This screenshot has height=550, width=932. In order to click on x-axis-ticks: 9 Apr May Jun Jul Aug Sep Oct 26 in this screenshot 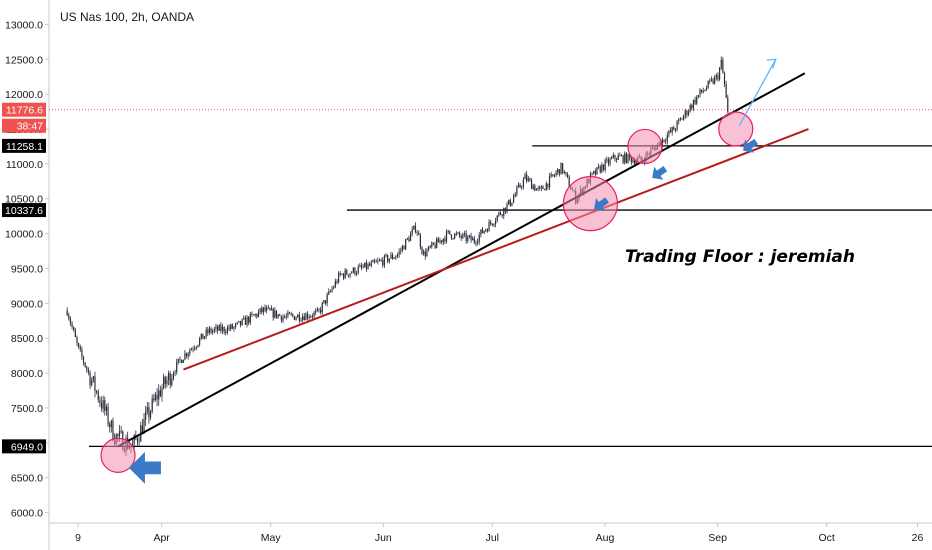, I will do `click(499, 533)`.